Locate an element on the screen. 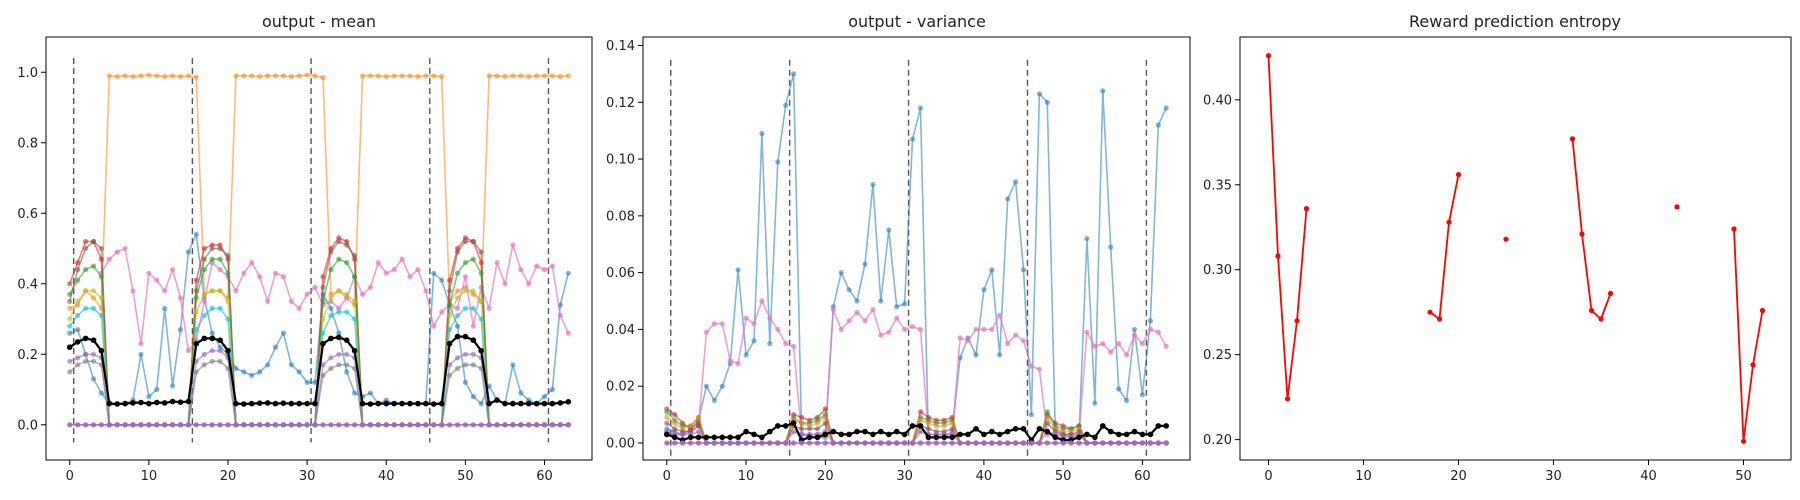 The width and height of the screenshot is (1800, 500). x-tick-label: 0 is located at coordinates (1268, 476).